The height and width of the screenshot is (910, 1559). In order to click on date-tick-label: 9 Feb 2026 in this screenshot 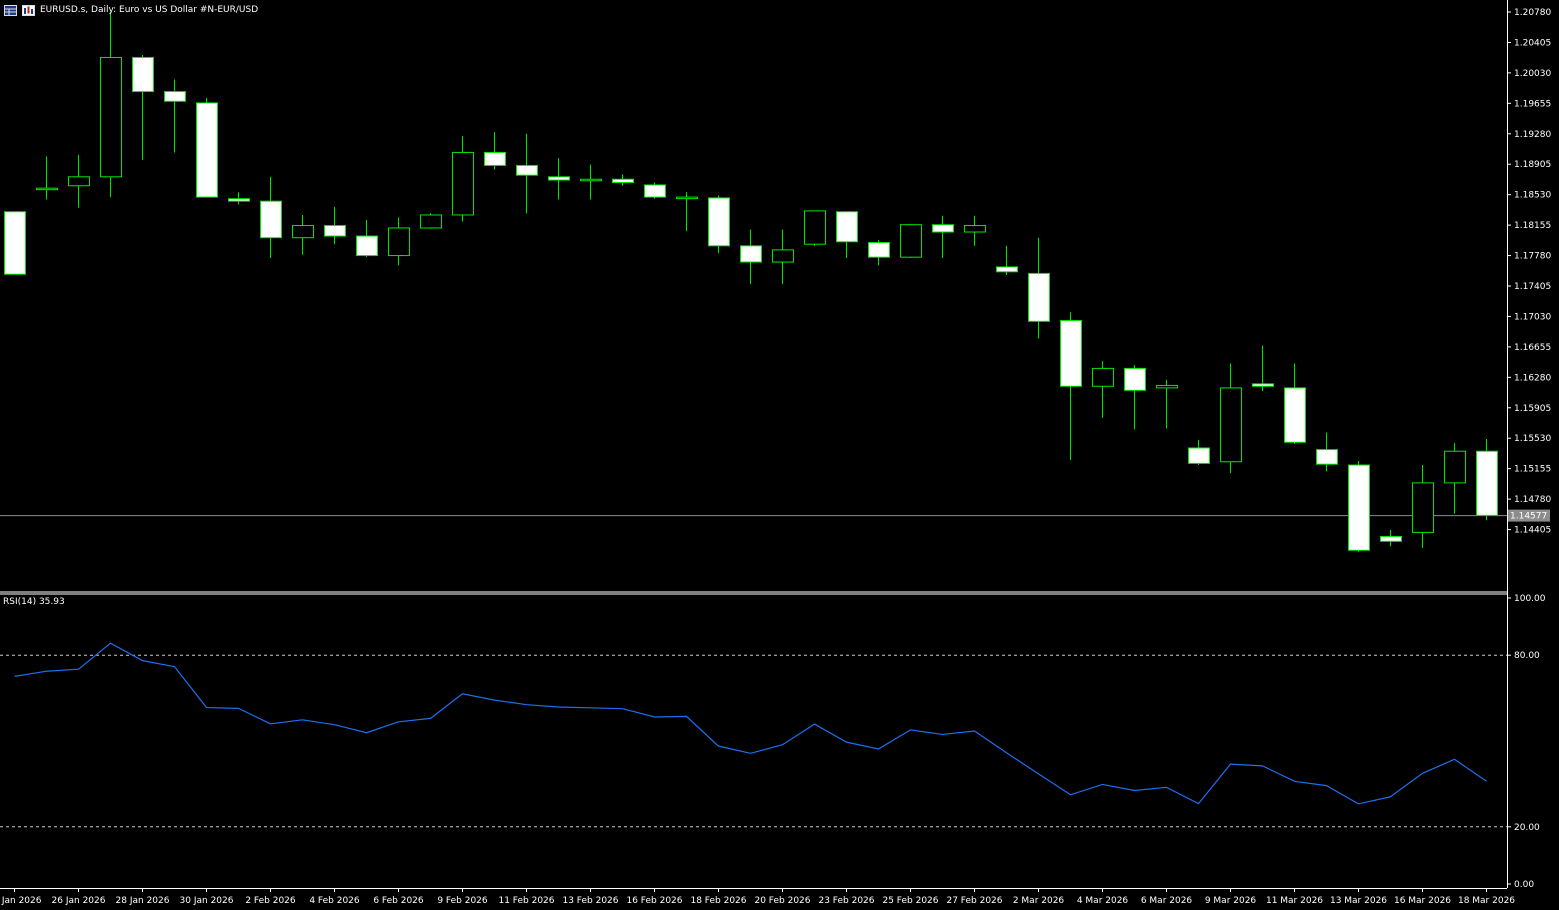, I will do `click(462, 901)`.